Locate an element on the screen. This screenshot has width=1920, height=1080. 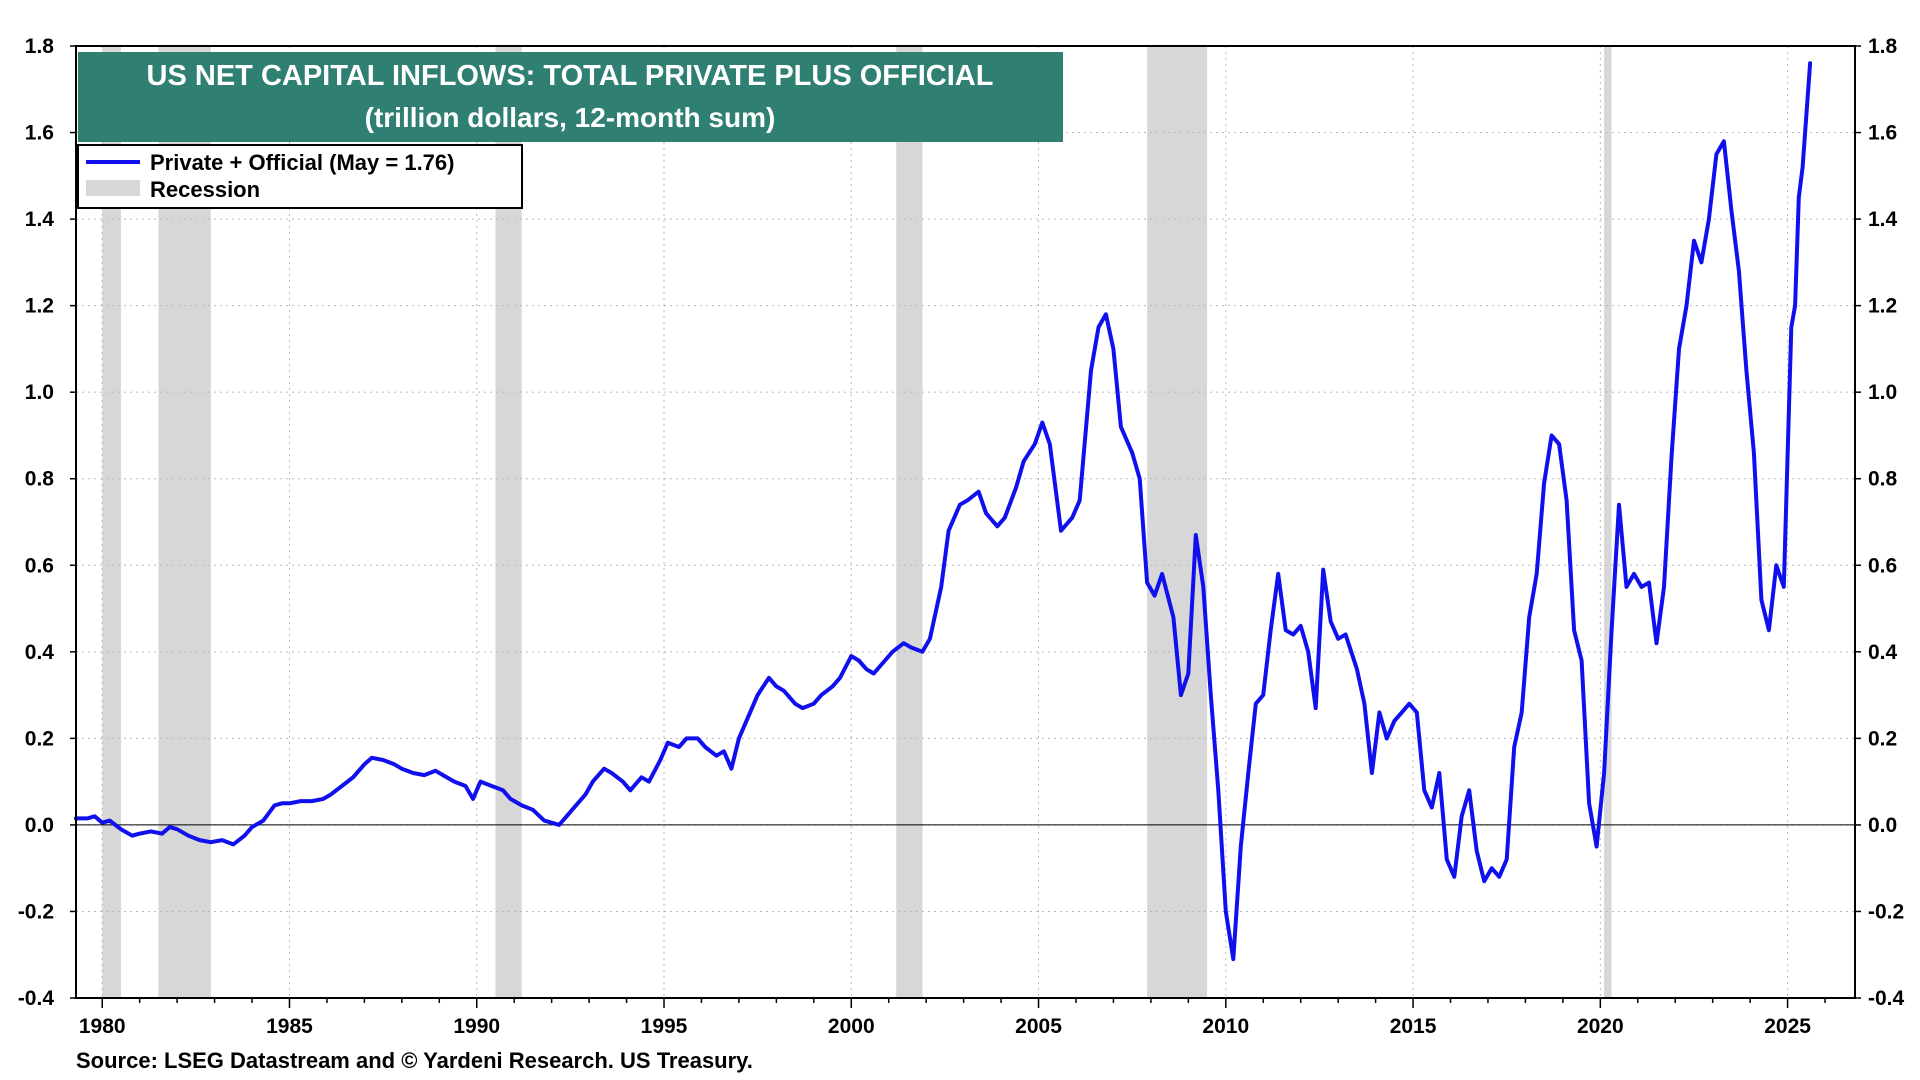
y-tick-label-left: 0.4 is located at coordinates (40, 652).